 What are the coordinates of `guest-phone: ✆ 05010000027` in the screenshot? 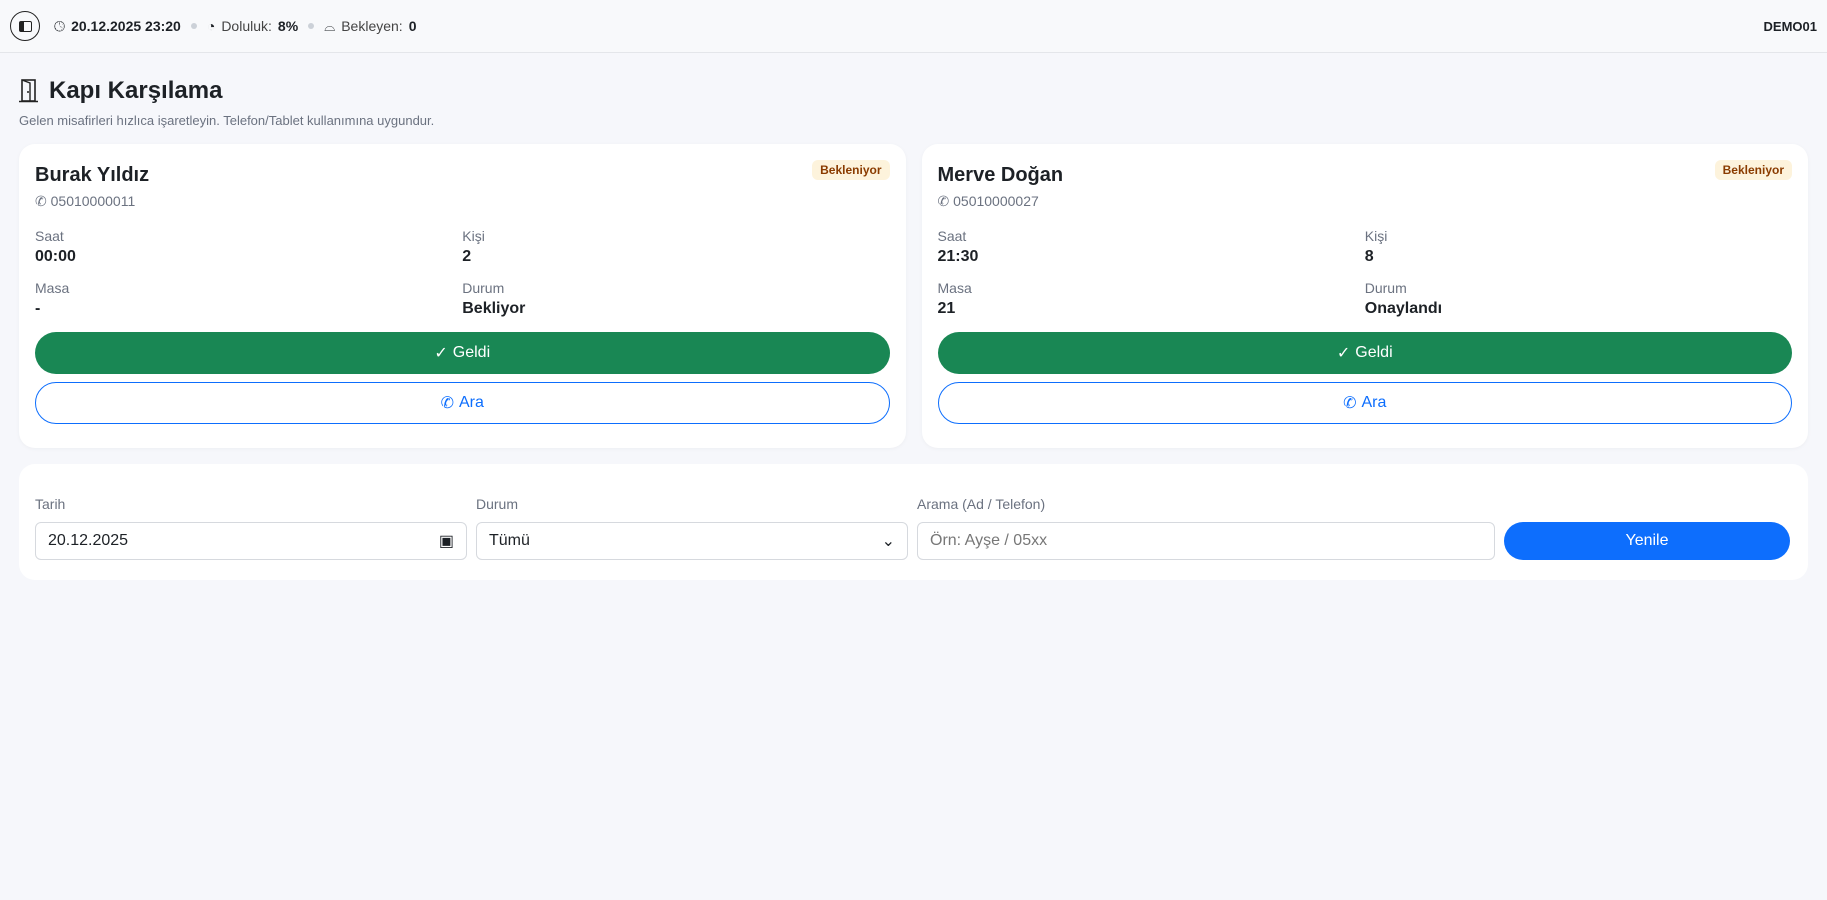 It's located at (1365, 201).